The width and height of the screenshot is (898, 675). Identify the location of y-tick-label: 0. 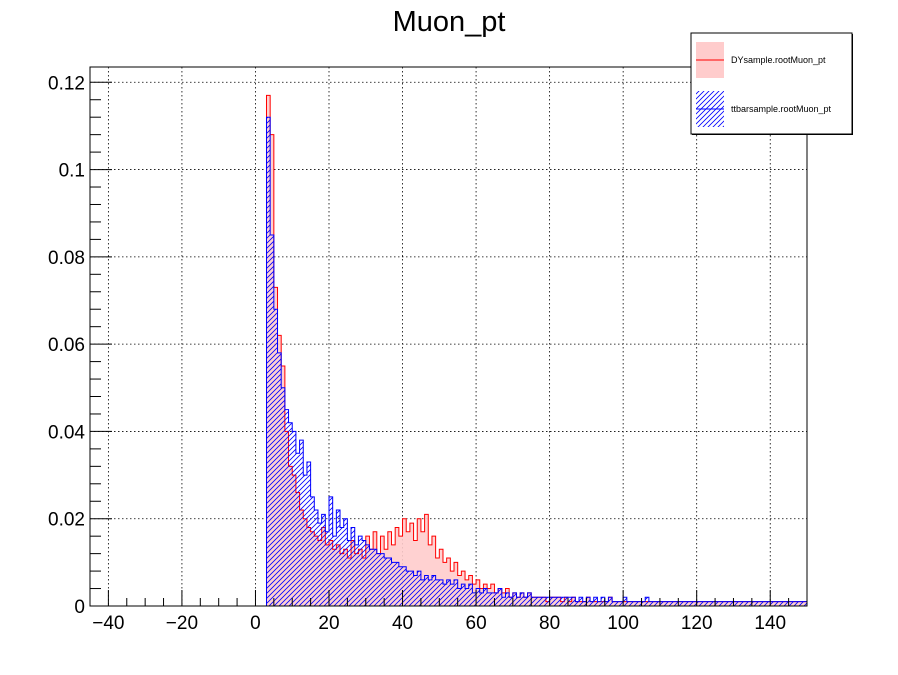
(79, 607).